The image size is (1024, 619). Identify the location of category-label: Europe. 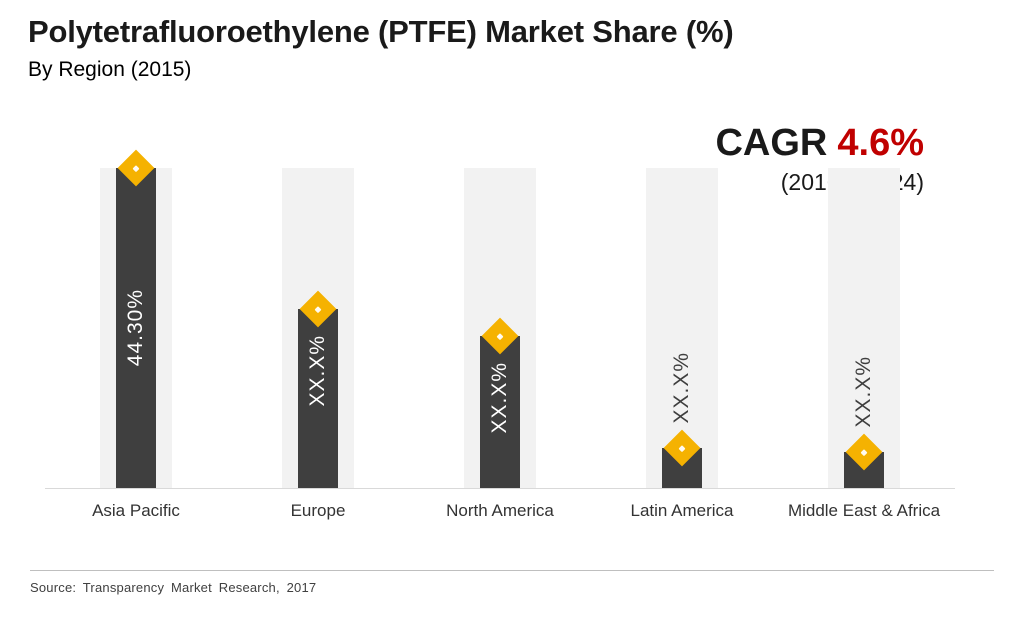
(318, 510).